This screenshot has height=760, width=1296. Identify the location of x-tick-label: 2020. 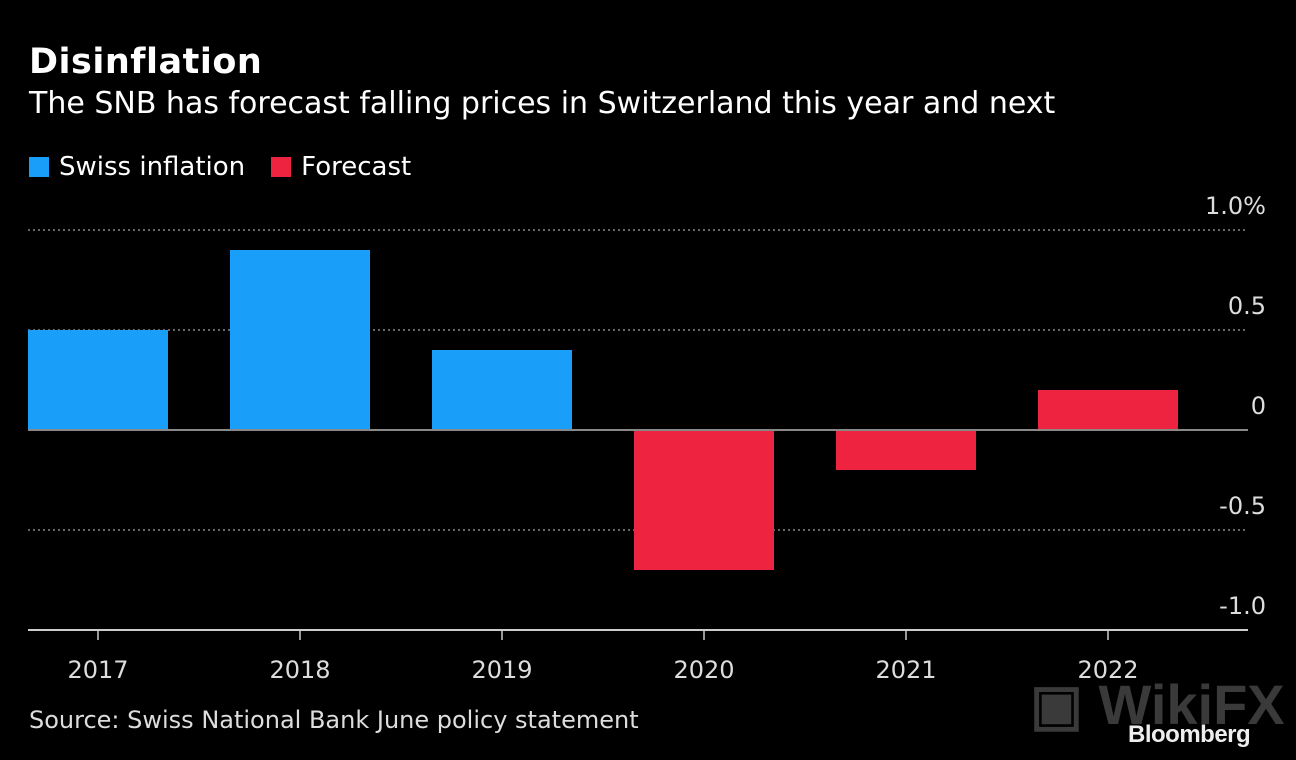
(703, 670).